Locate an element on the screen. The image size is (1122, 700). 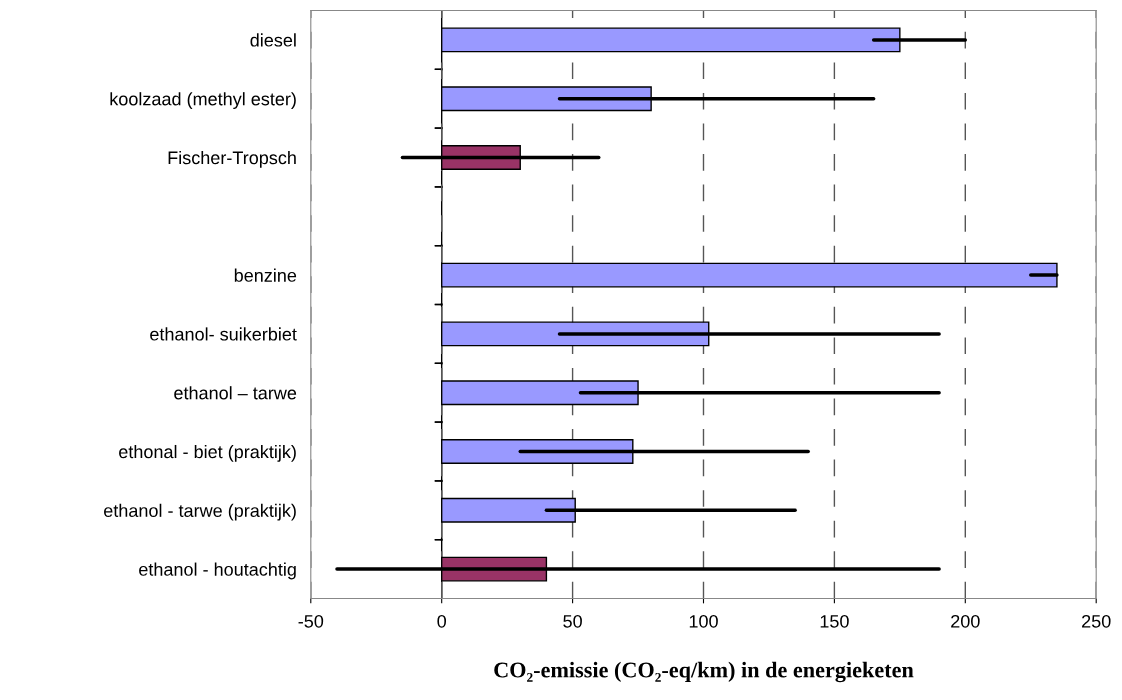
x-tick-label: 250 is located at coordinates (1096, 621).